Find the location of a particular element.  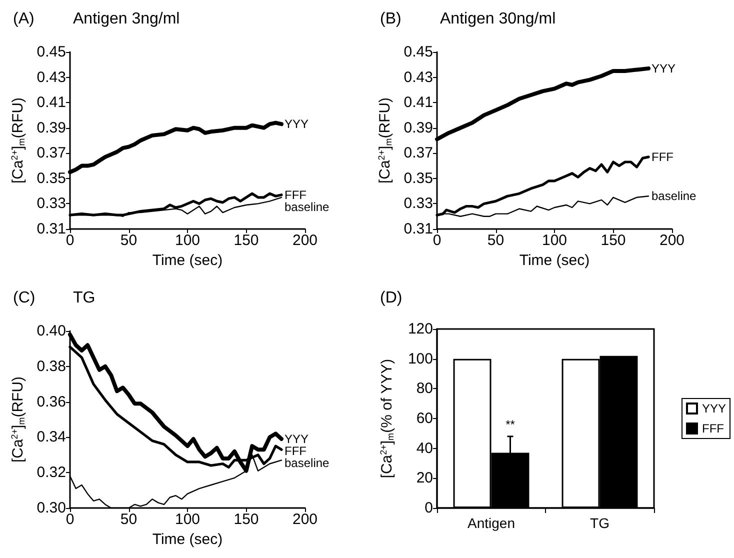

chart-title: (D) is located at coordinates (391, 298).